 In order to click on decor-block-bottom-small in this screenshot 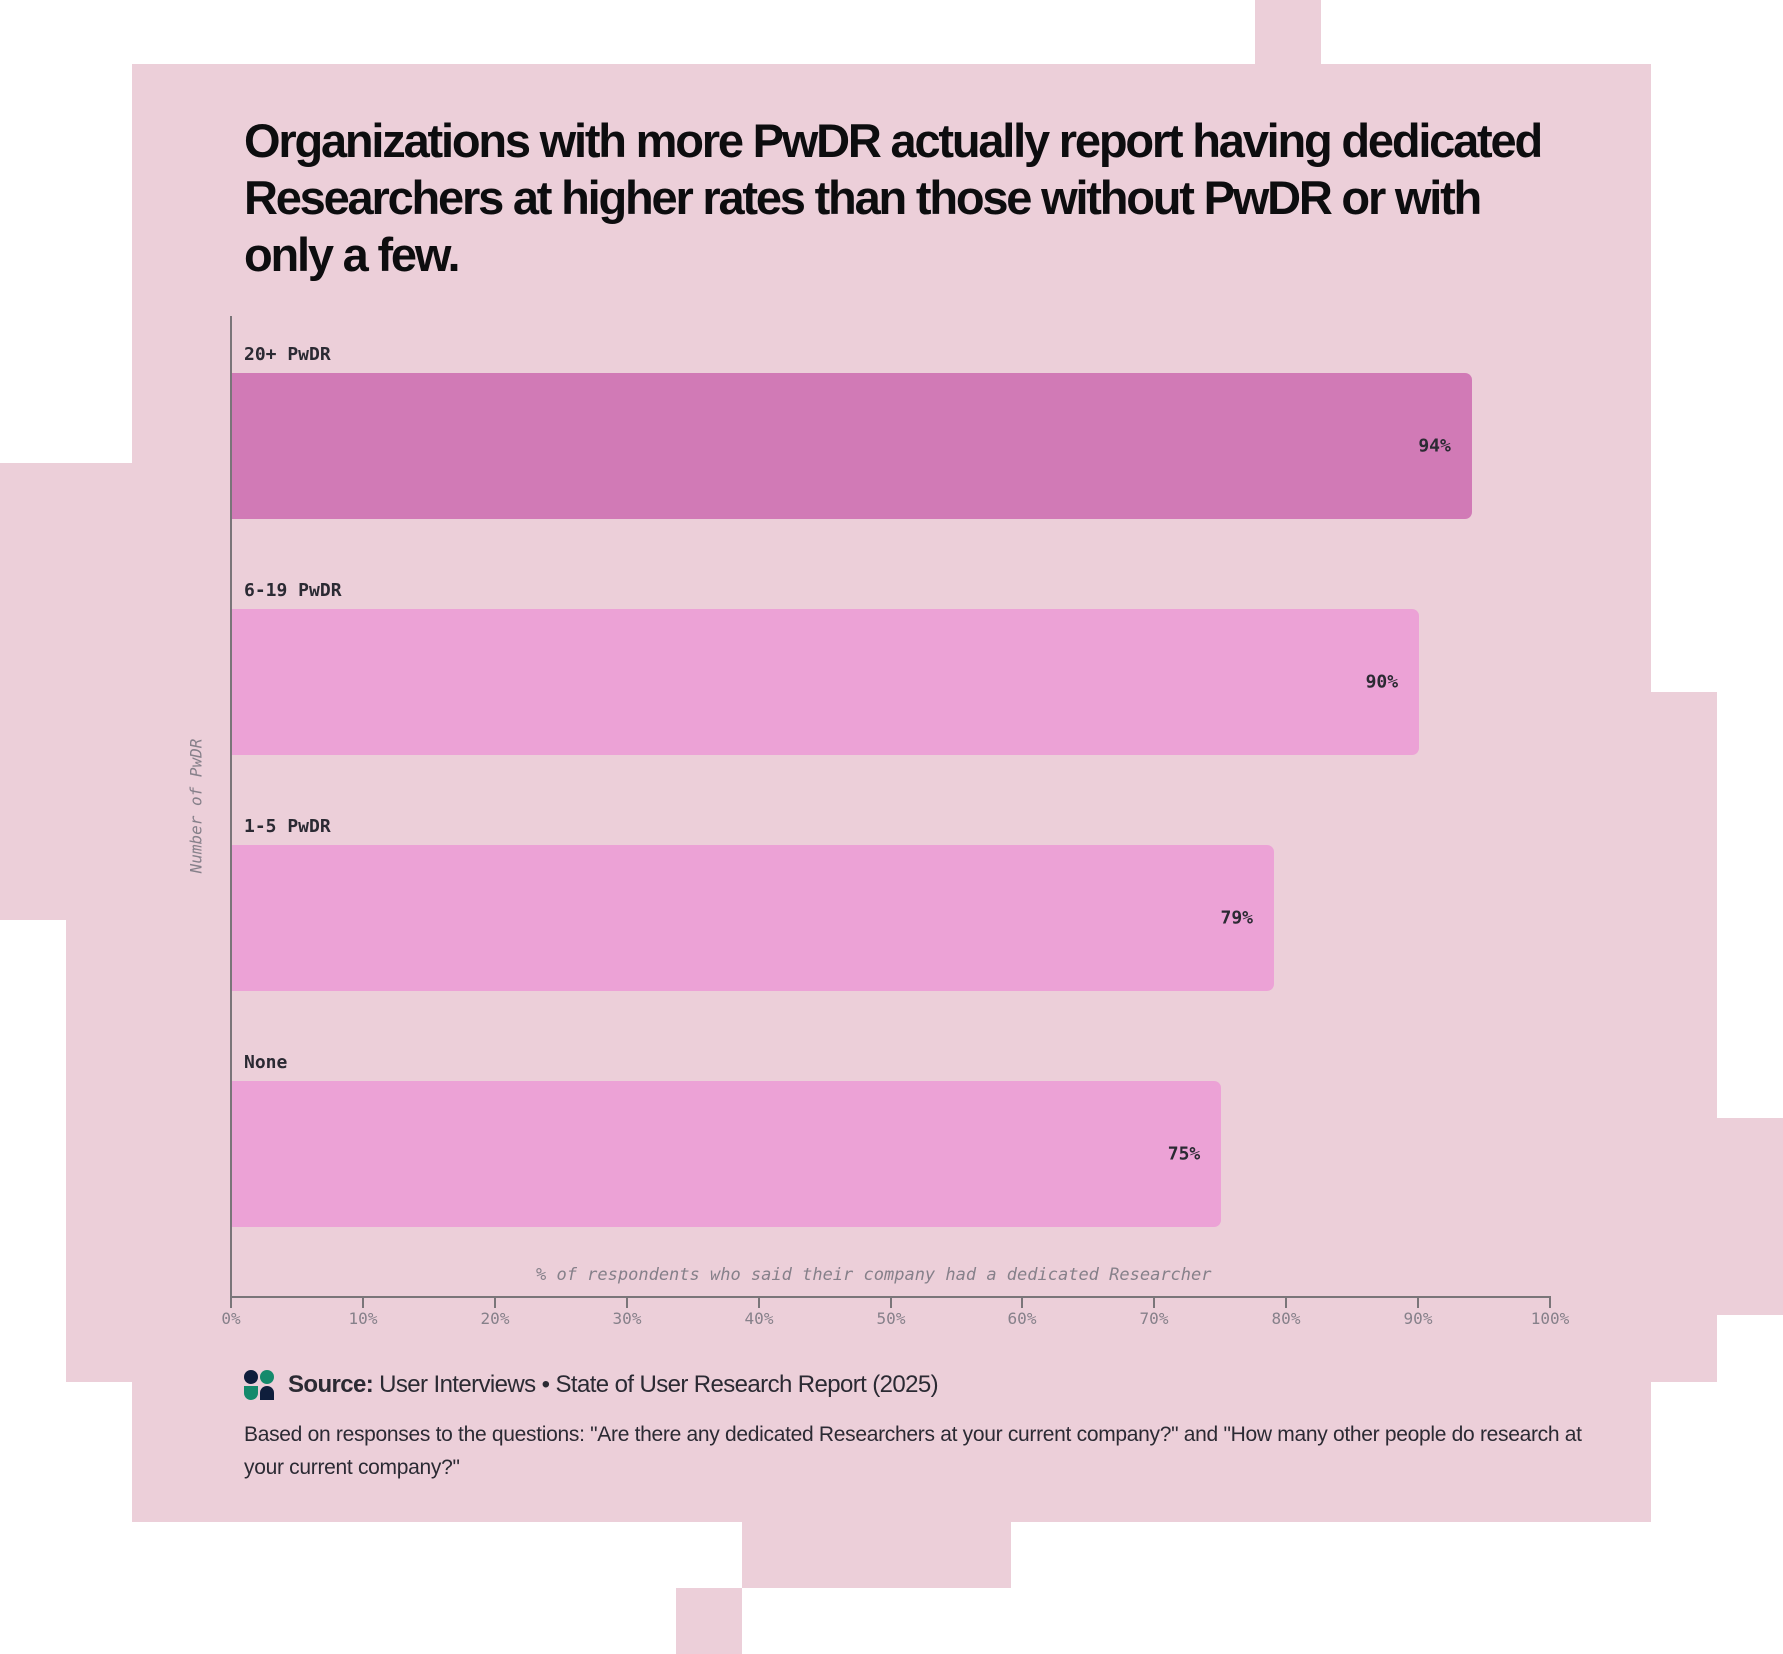, I will do `click(709, 1621)`.